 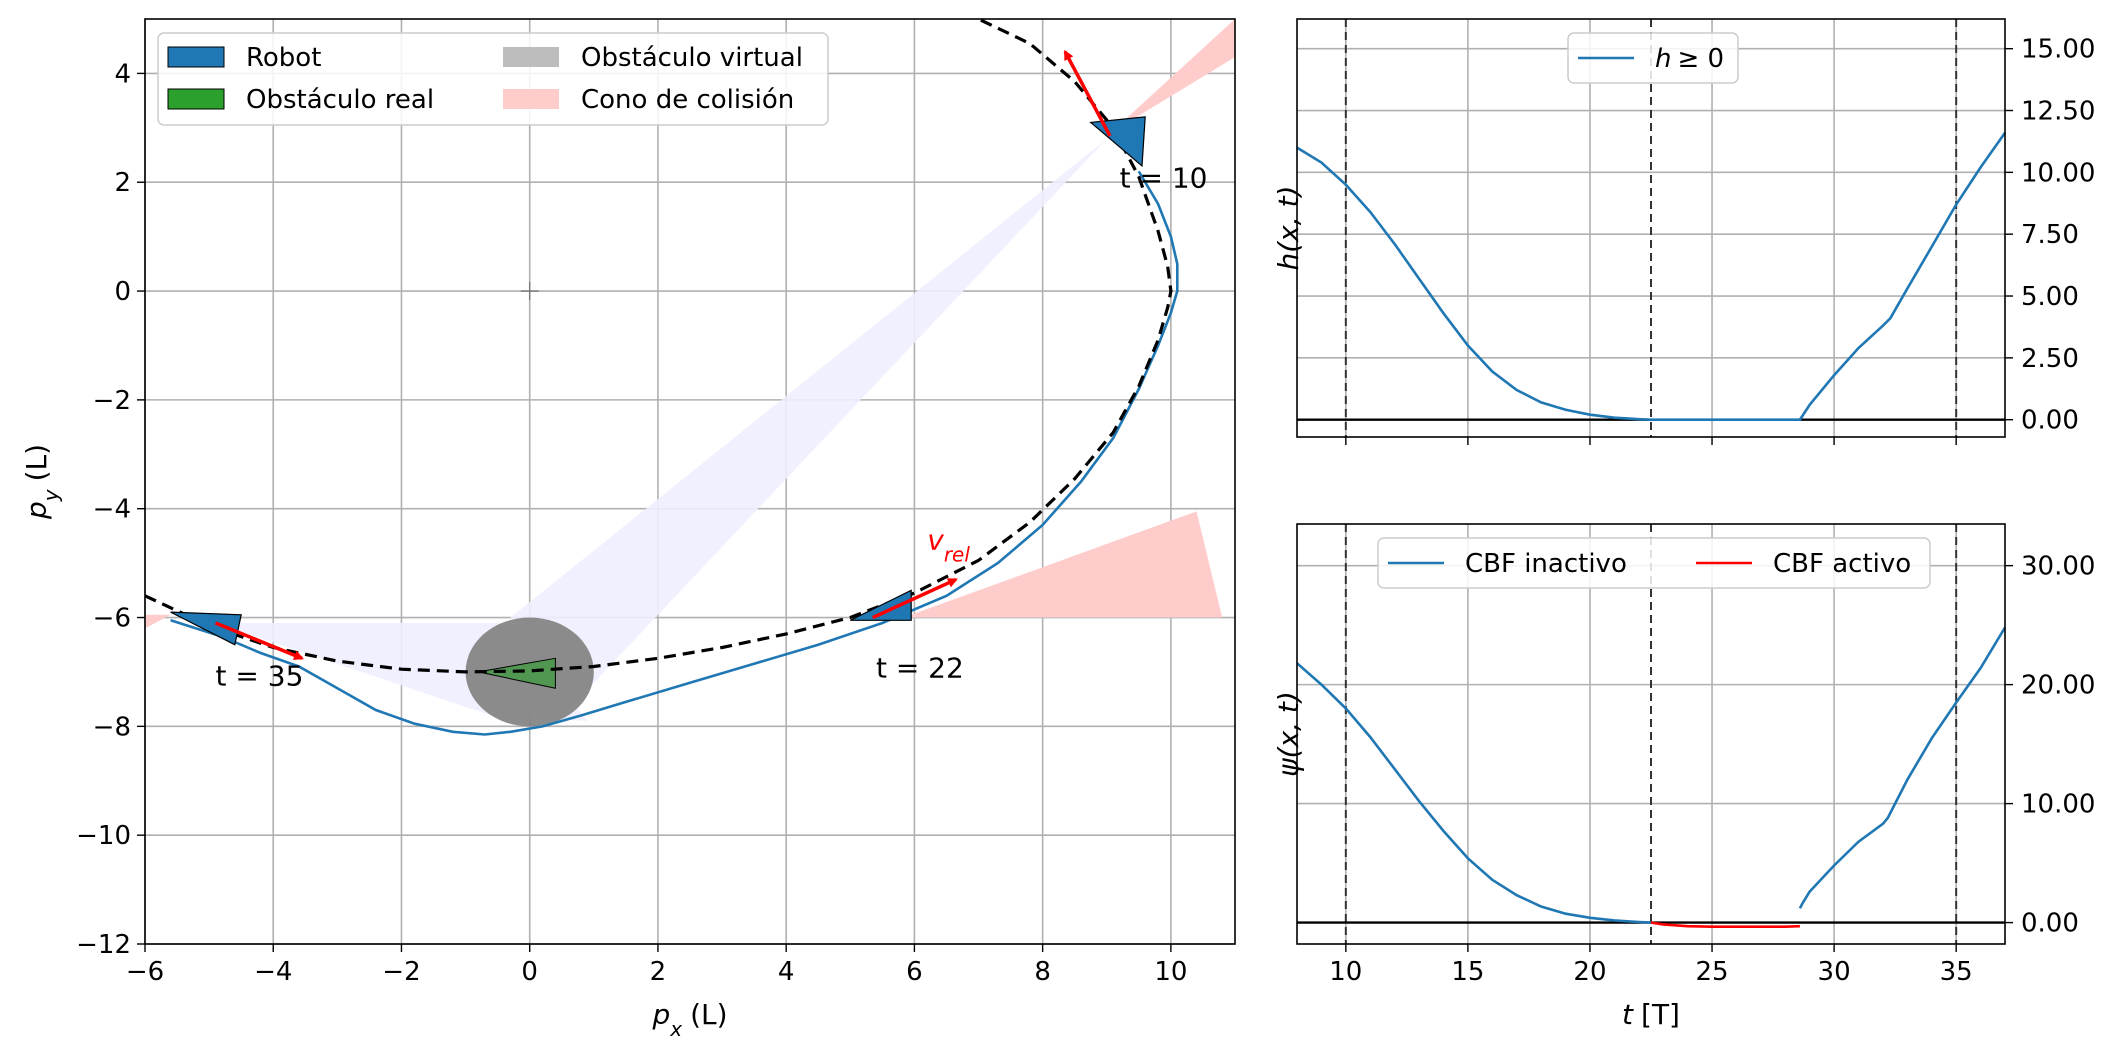 I want to click on x-tick-label: 8, so click(x=1042, y=972).